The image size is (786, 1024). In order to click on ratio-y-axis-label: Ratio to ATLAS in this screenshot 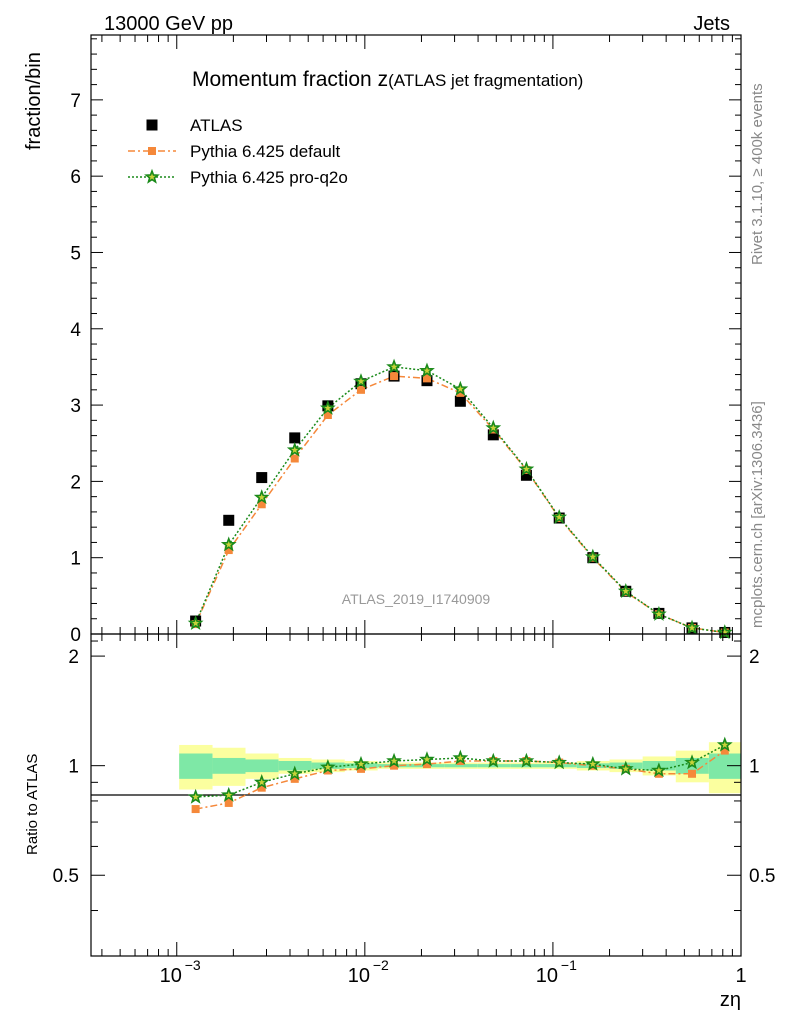, I will do `click(32, 804)`.